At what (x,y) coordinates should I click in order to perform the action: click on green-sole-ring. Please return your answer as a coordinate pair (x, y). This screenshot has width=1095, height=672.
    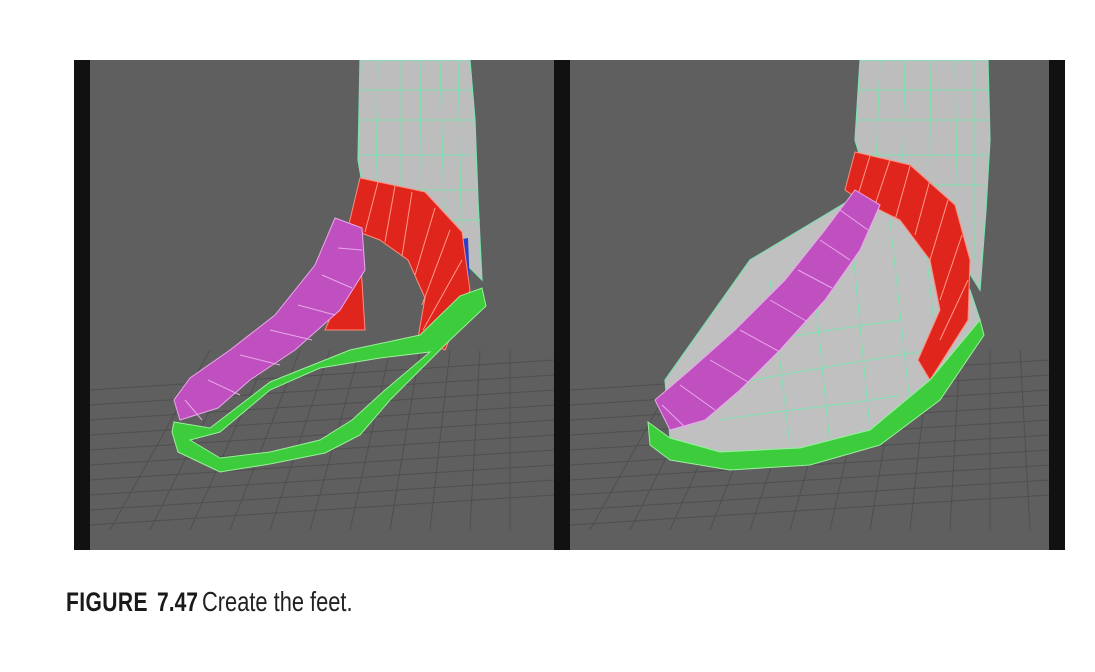
    Looking at the image, I should click on (329, 380).